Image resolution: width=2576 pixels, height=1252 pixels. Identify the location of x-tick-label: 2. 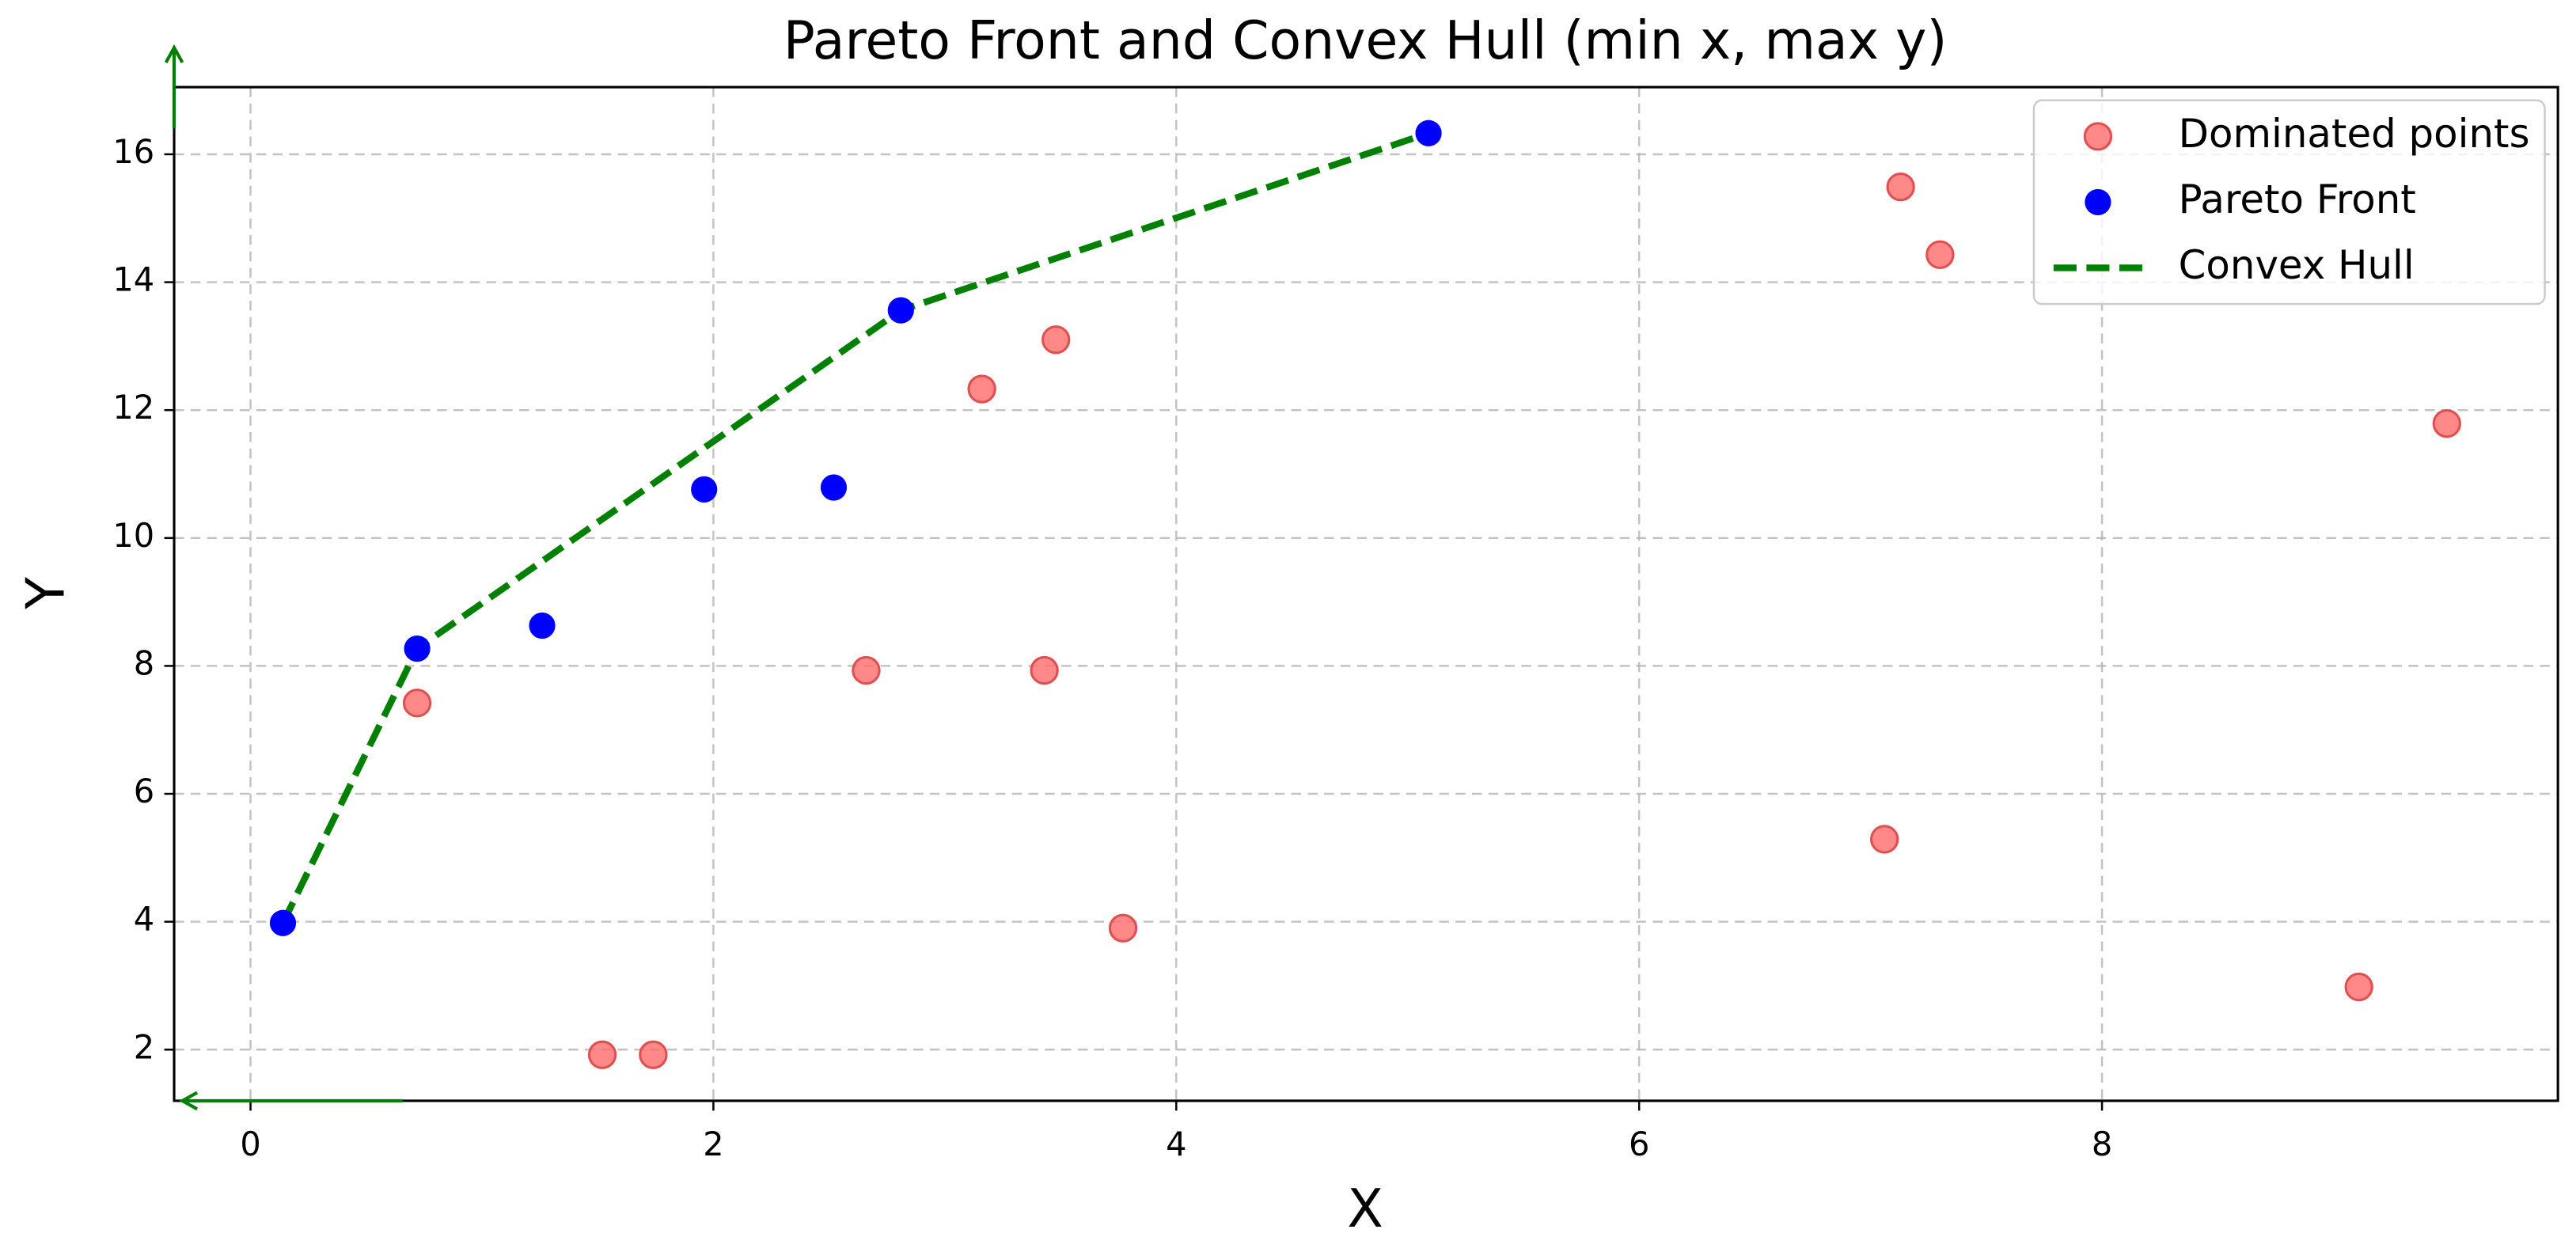
(713, 1144).